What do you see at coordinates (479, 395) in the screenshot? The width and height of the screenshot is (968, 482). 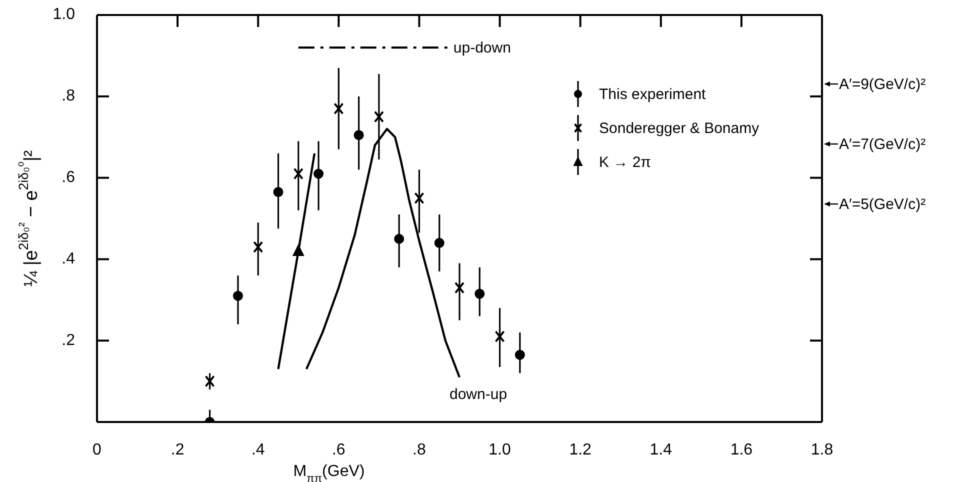 I see `series-label: down-up` at bounding box center [479, 395].